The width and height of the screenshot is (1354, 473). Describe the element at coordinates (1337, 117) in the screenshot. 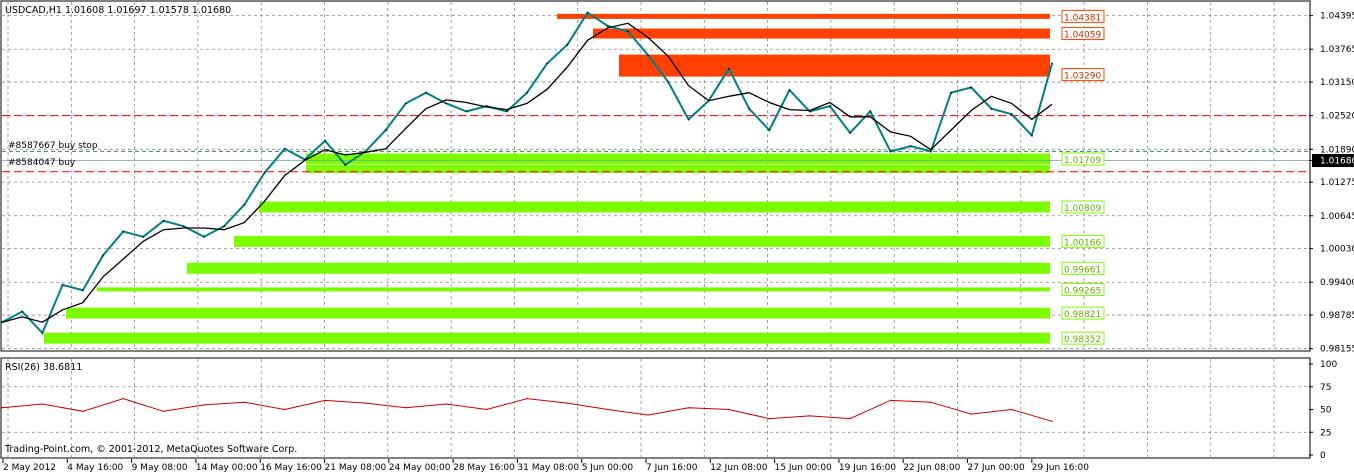

I see `price-y-tick-label: 1.02520` at that location.